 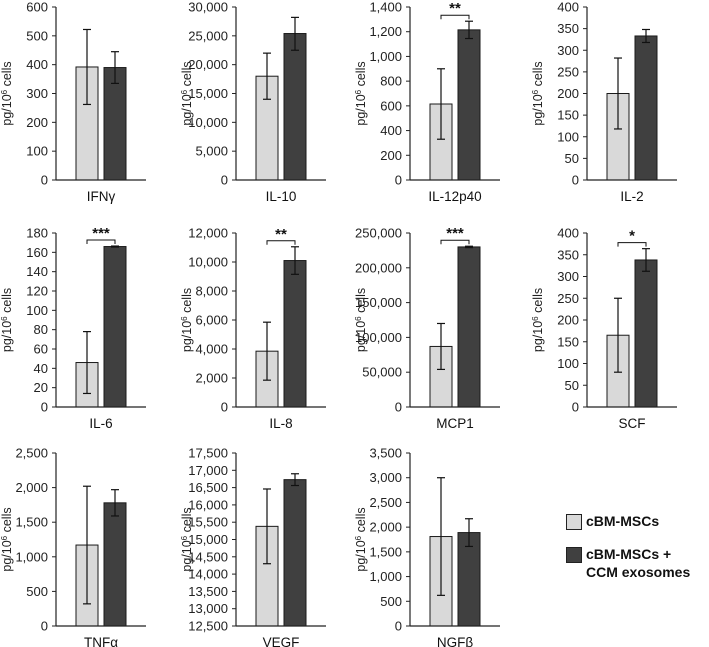 What do you see at coordinates (211, 151) in the screenshot?
I see `y-tick-label: 5,000` at bounding box center [211, 151].